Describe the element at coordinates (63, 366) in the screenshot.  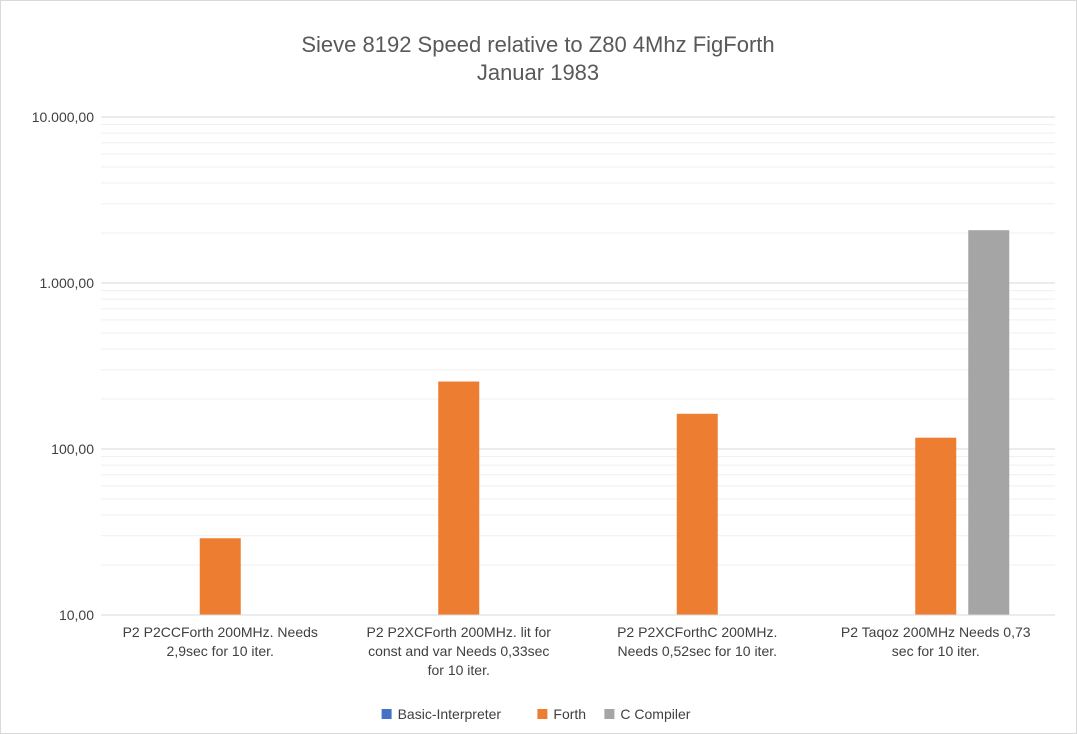
I see `y-axis-tick-labels: 10,00 100,00 1.000,00 10.000,00` at that location.